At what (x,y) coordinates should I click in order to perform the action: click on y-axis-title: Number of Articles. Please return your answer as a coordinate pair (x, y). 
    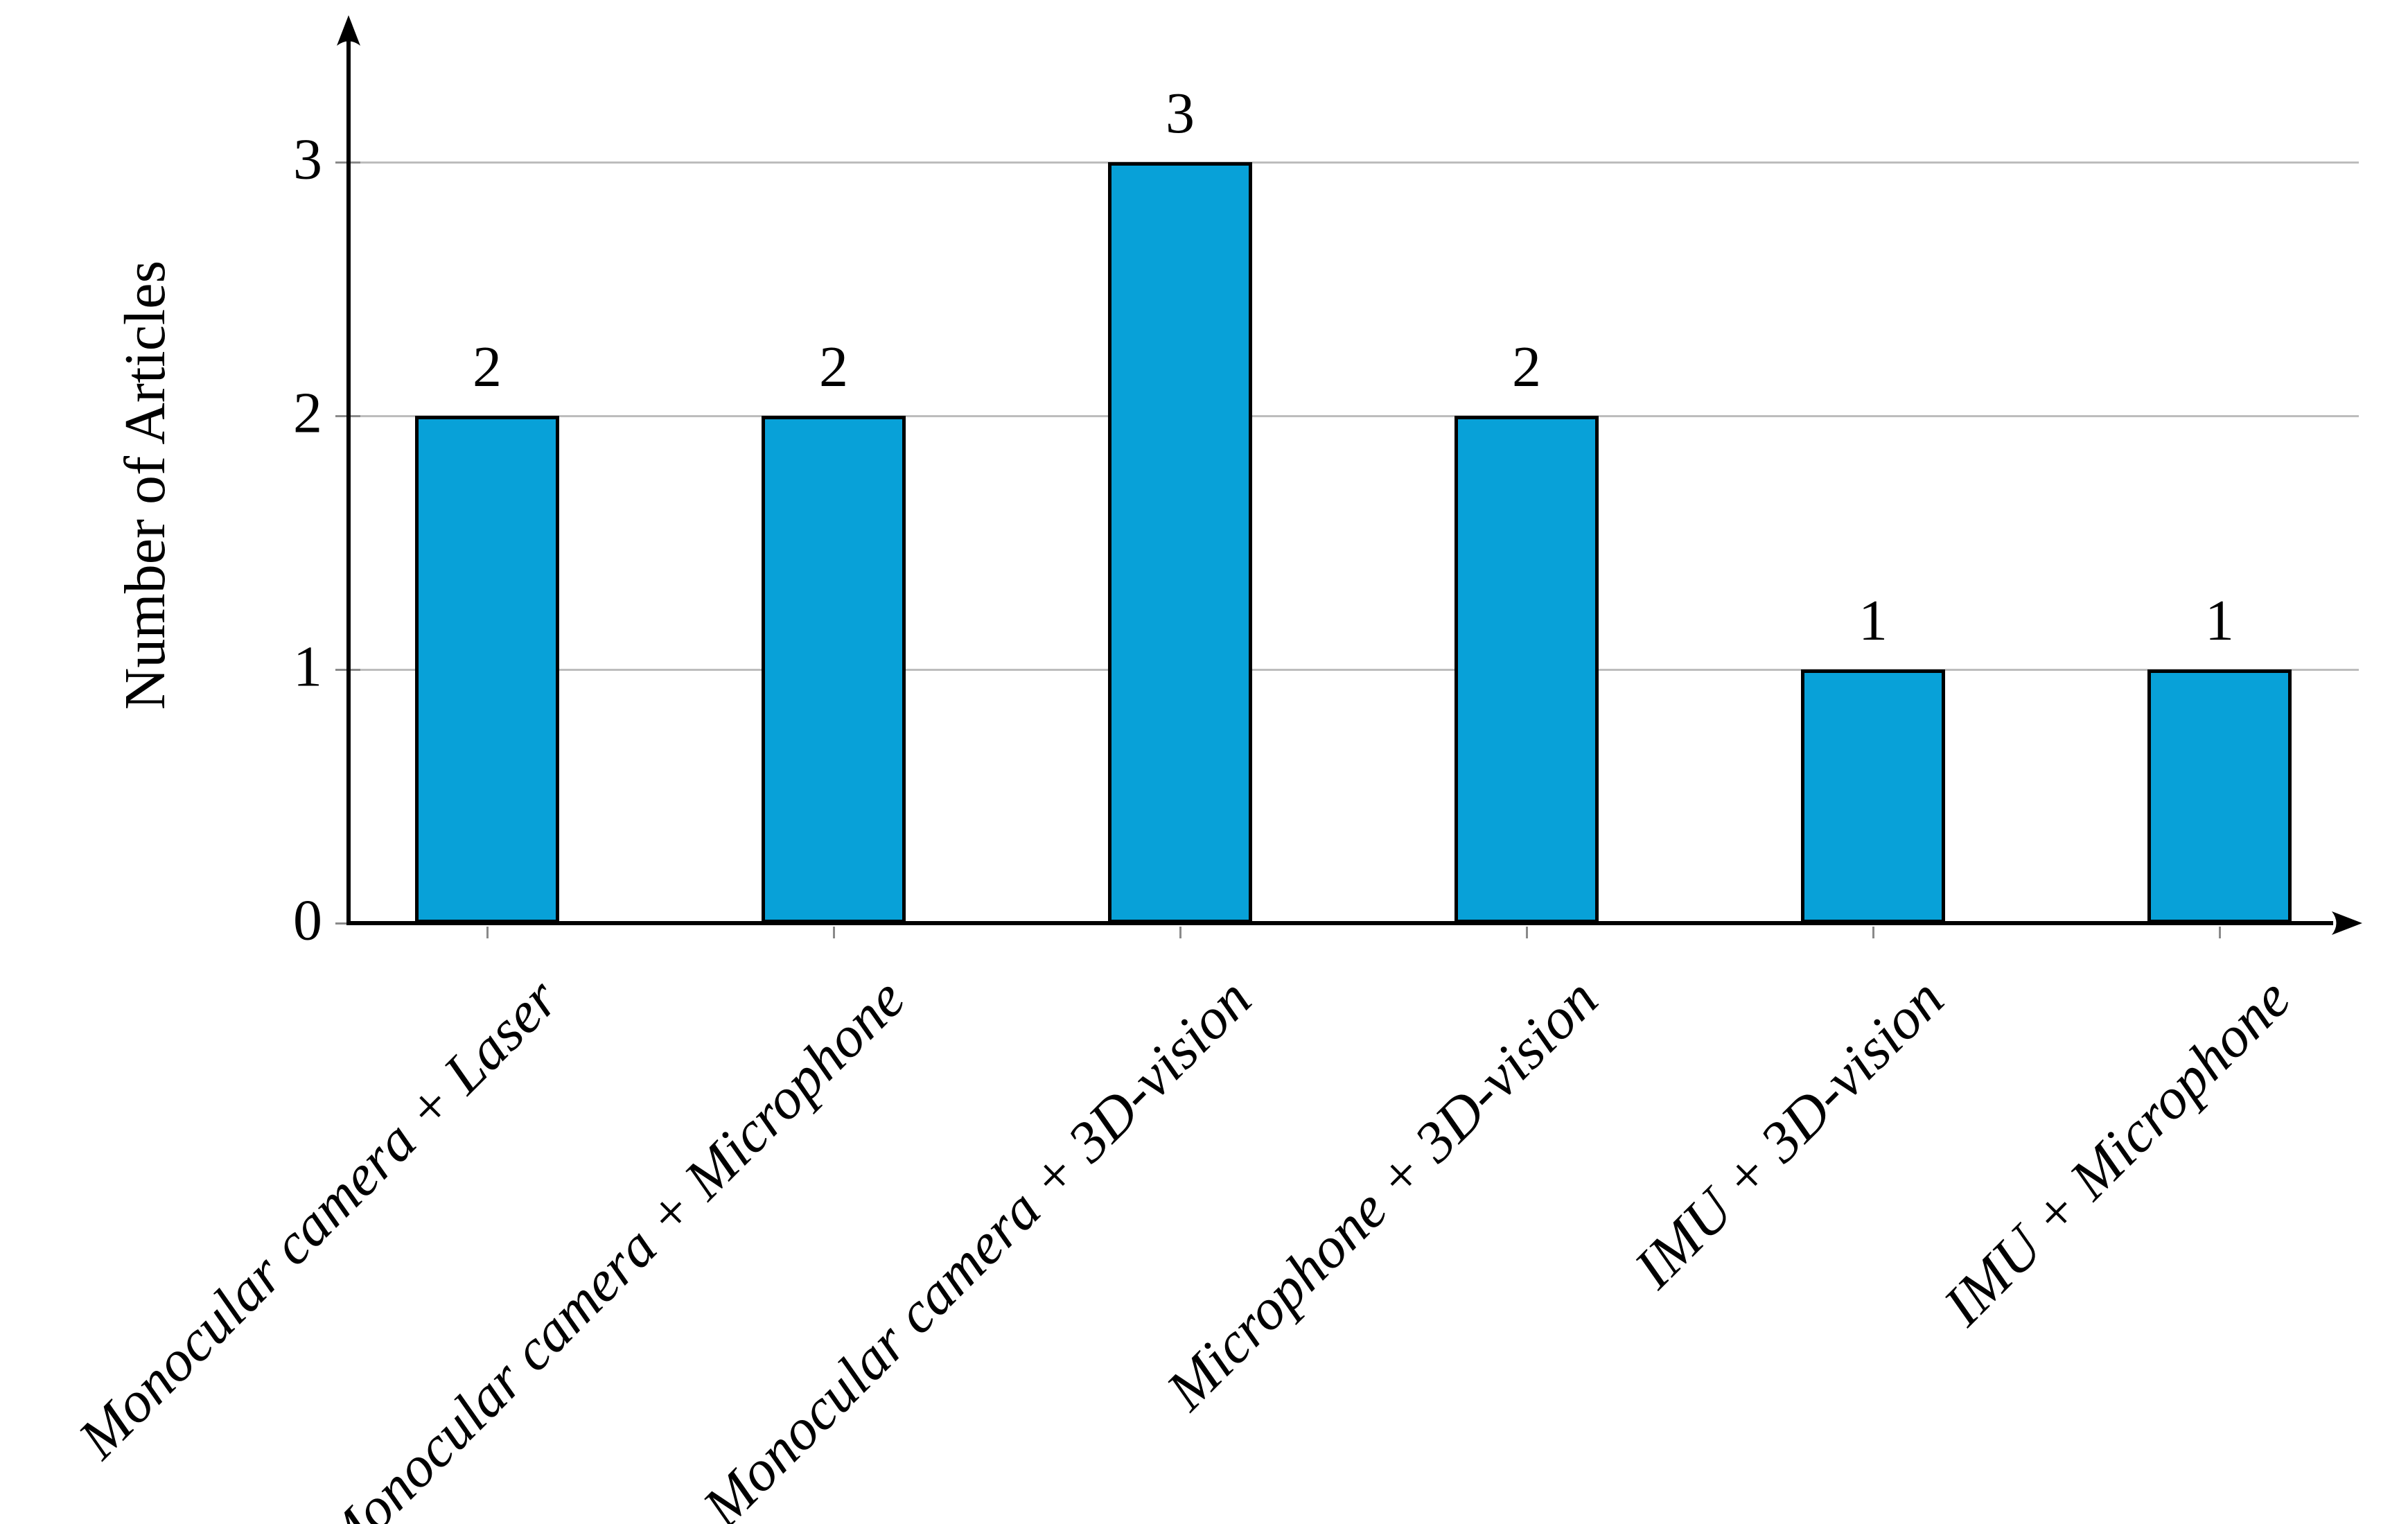
    Looking at the image, I should click on (145, 485).